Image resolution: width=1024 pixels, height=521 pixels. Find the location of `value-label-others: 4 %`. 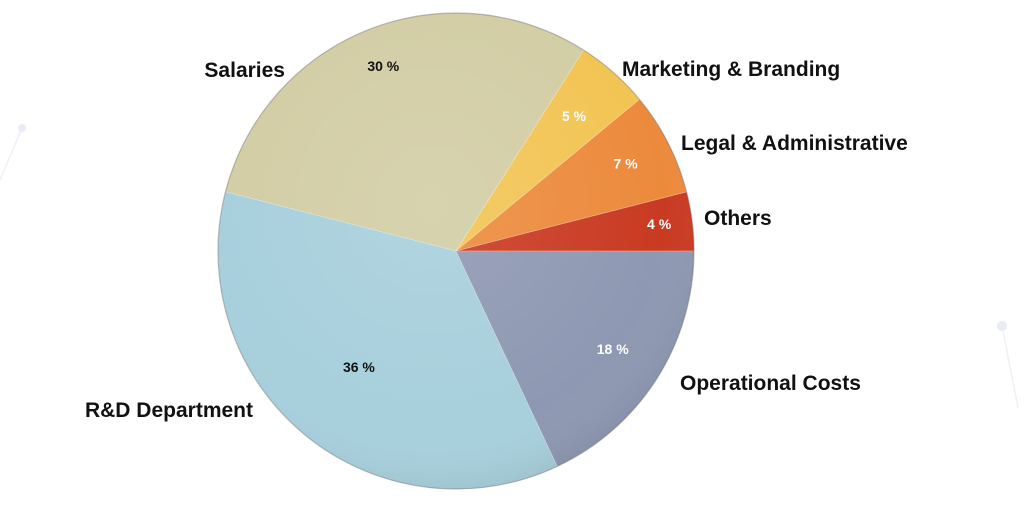

value-label-others: 4 % is located at coordinates (659, 224).